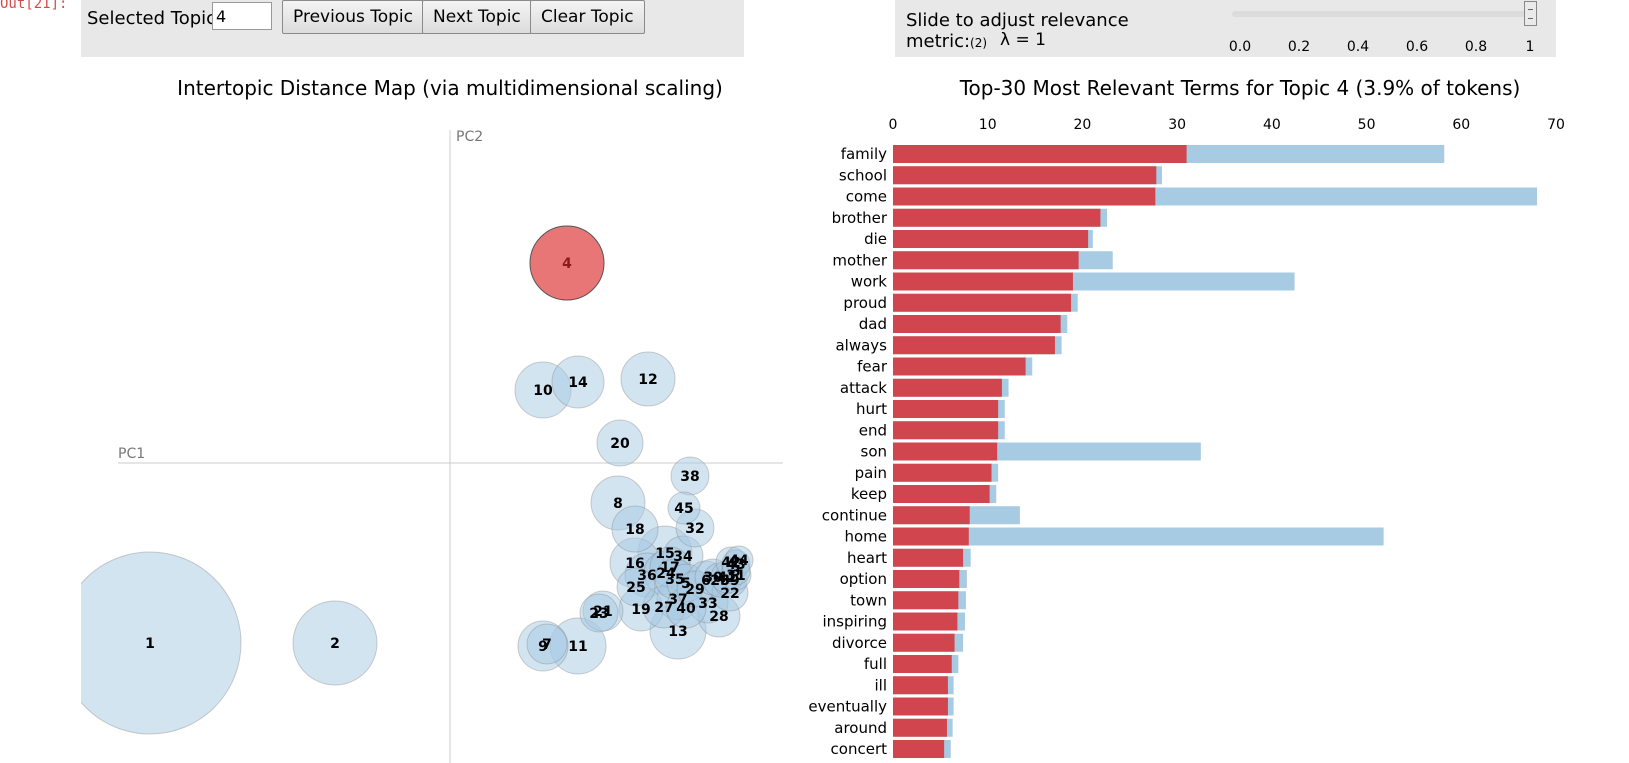 This screenshot has height=763, width=1629. I want to click on relevance-slider-label: Slide to adjust relevance metric:(2), so click(1017, 32).